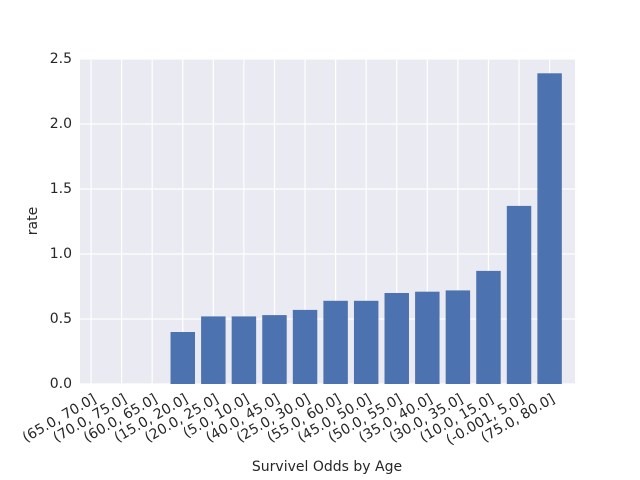 This screenshot has height=480, width=640. What do you see at coordinates (61, 124) in the screenshot?
I see `y-tick-label: 2.0` at bounding box center [61, 124].